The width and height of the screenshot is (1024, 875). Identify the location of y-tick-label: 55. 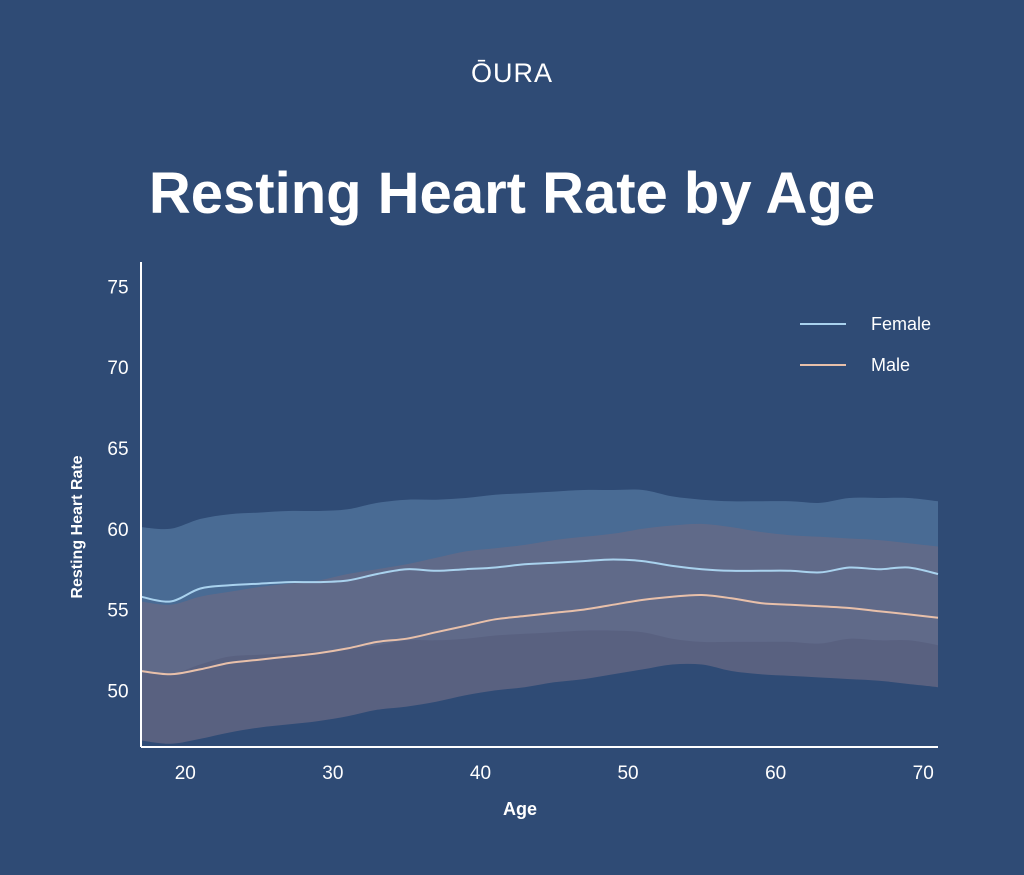
(117, 611).